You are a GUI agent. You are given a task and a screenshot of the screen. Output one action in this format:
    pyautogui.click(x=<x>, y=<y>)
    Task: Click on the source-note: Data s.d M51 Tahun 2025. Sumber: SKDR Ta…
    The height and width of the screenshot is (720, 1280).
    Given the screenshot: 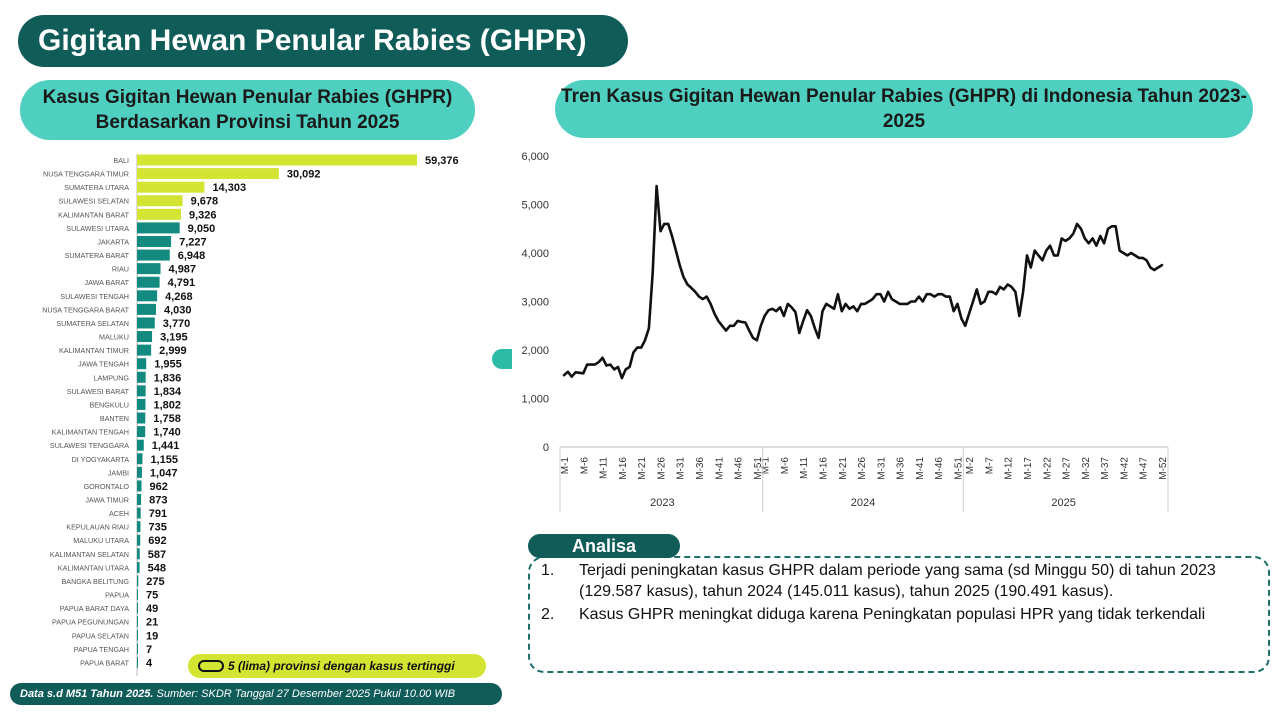 What is the action you would take?
    pyautogui.click(x=256, y=694)
    